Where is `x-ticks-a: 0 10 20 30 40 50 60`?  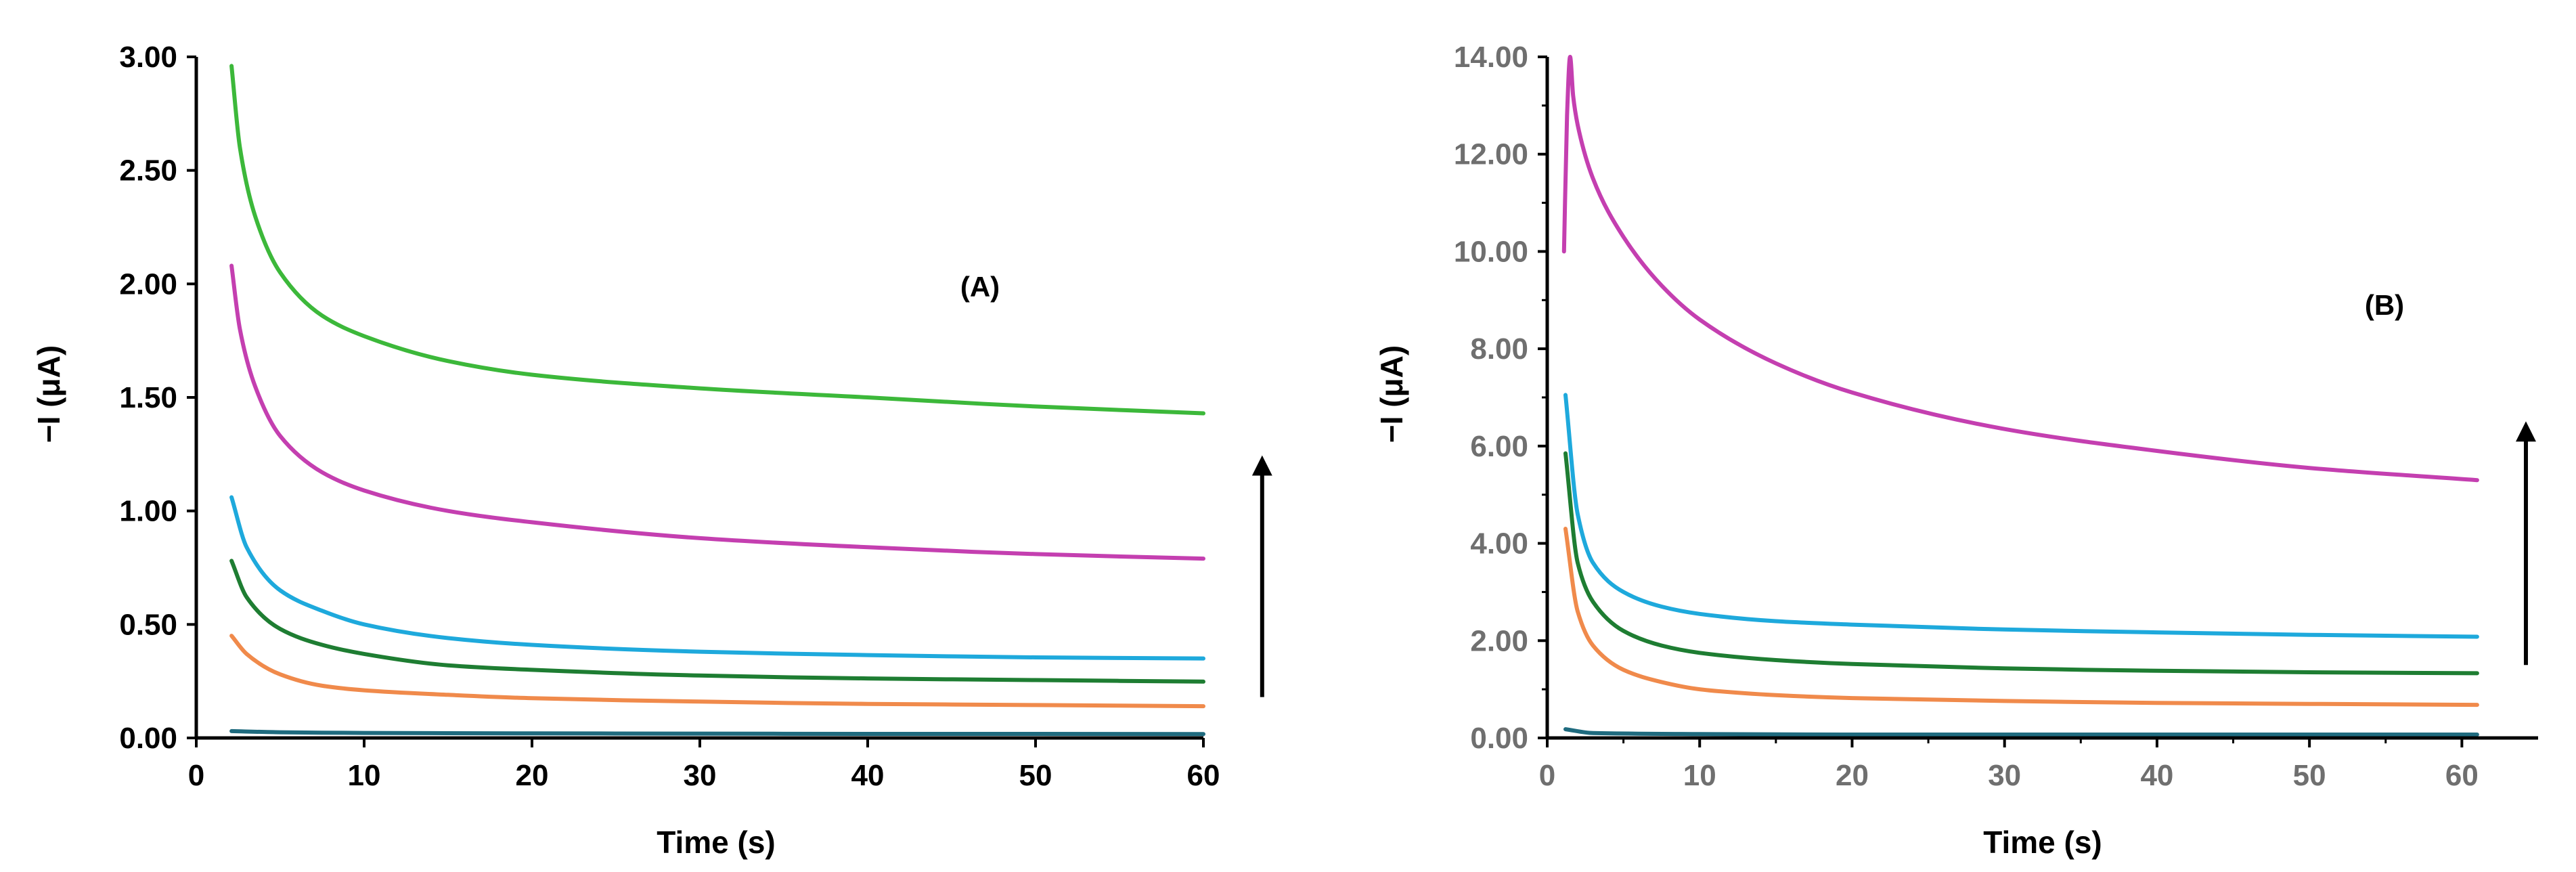
x-ticks-a: 0 10 20 30 40 50 60 is located at coordinates (704, 765).